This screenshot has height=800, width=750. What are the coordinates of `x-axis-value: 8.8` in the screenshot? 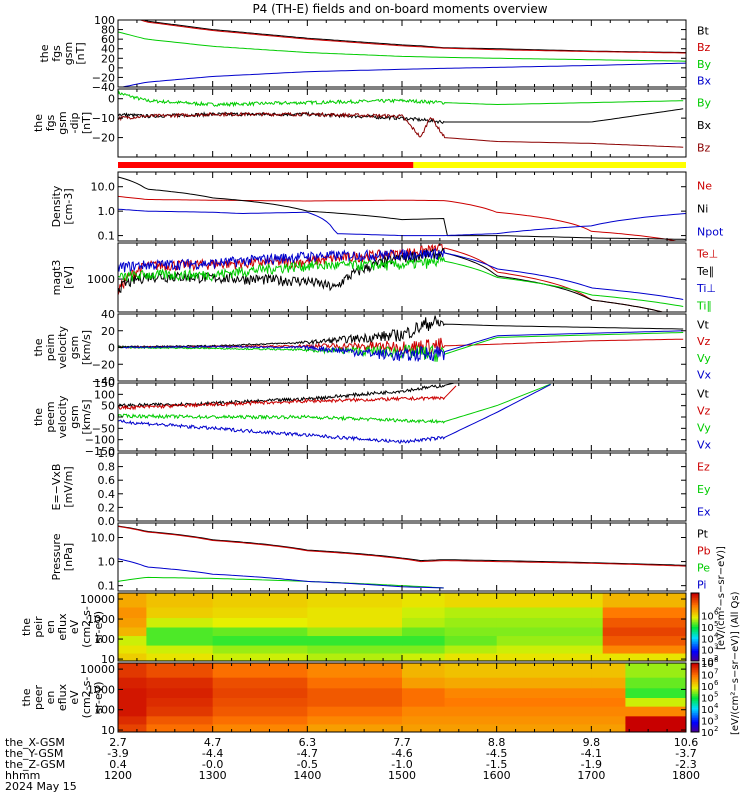 It's located at (497, 742).